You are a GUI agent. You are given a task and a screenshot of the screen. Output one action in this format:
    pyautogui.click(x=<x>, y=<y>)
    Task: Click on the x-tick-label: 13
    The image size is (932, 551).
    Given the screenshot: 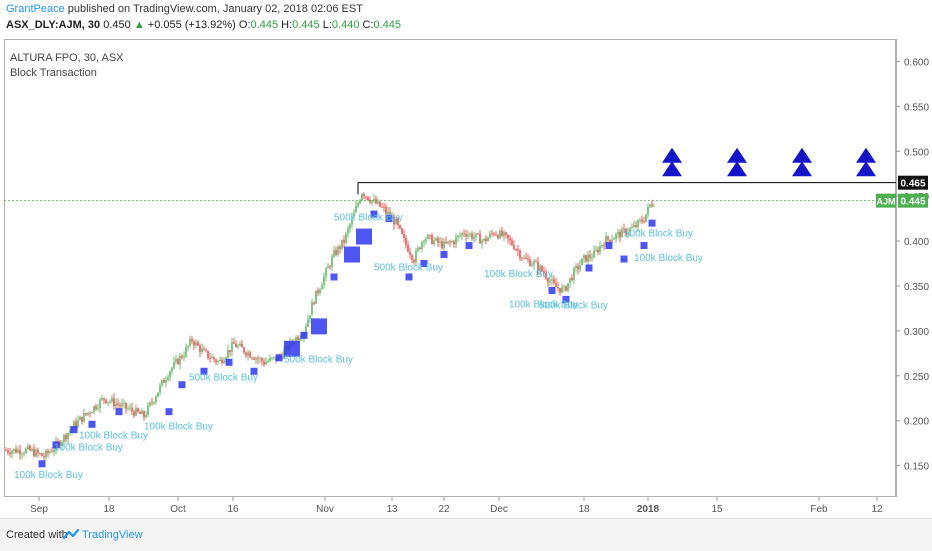 What is the action you would take?
    pyautogui.click(x=392, y=509)
    